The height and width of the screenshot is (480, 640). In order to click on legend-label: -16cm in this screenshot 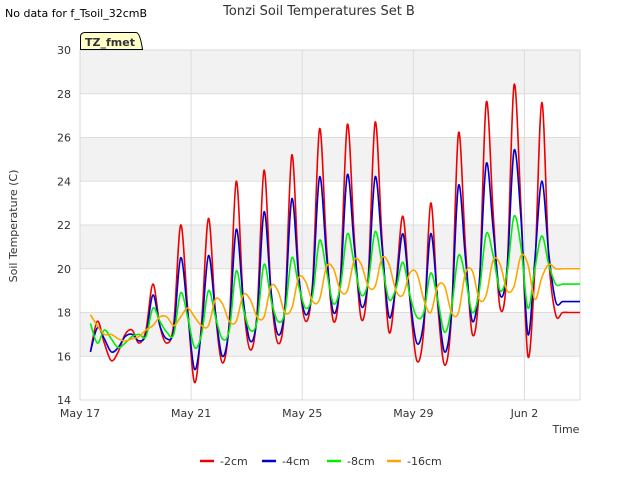, I will do `click(424, 461)`.